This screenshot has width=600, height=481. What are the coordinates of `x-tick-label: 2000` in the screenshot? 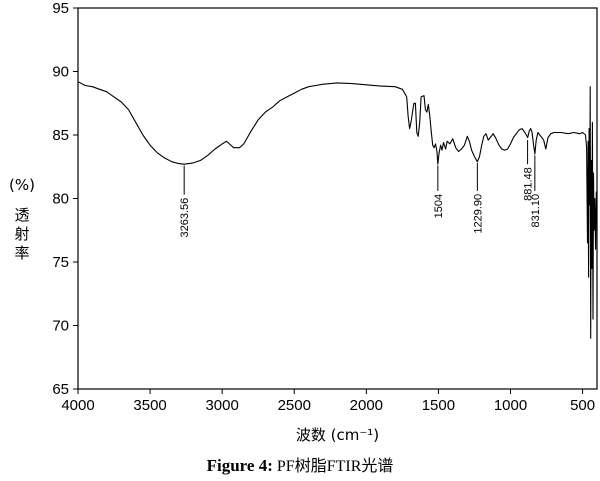 It's located at (366, 405).